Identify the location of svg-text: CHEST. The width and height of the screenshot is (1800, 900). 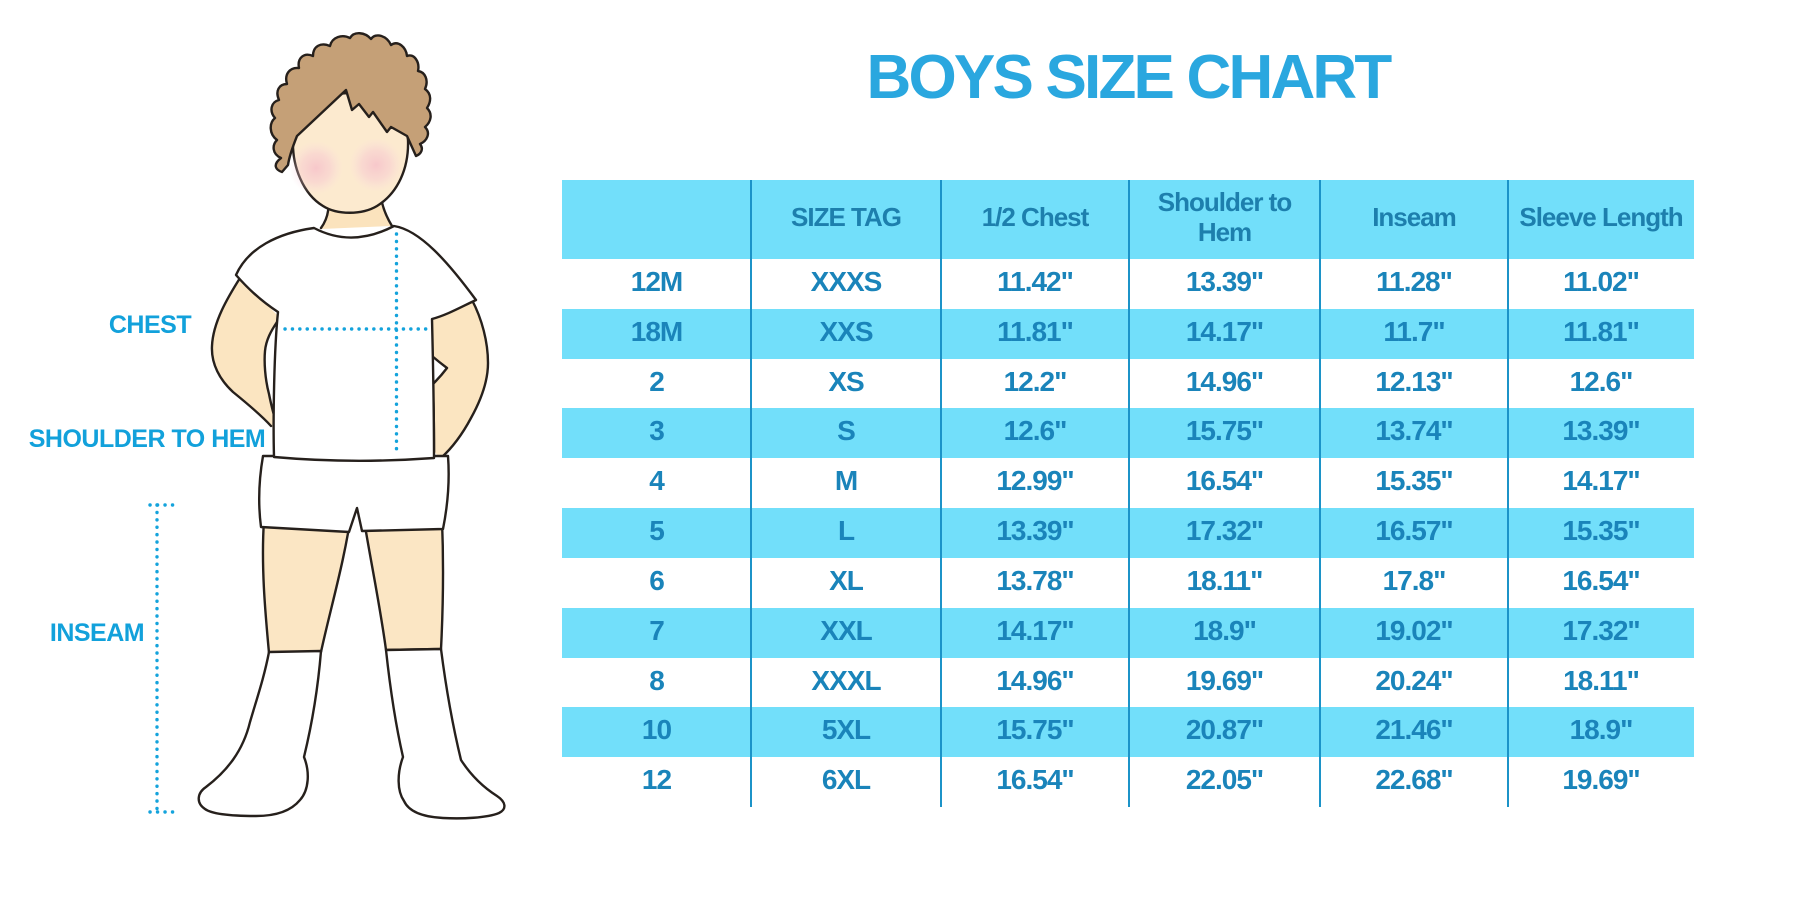
(150, 325).